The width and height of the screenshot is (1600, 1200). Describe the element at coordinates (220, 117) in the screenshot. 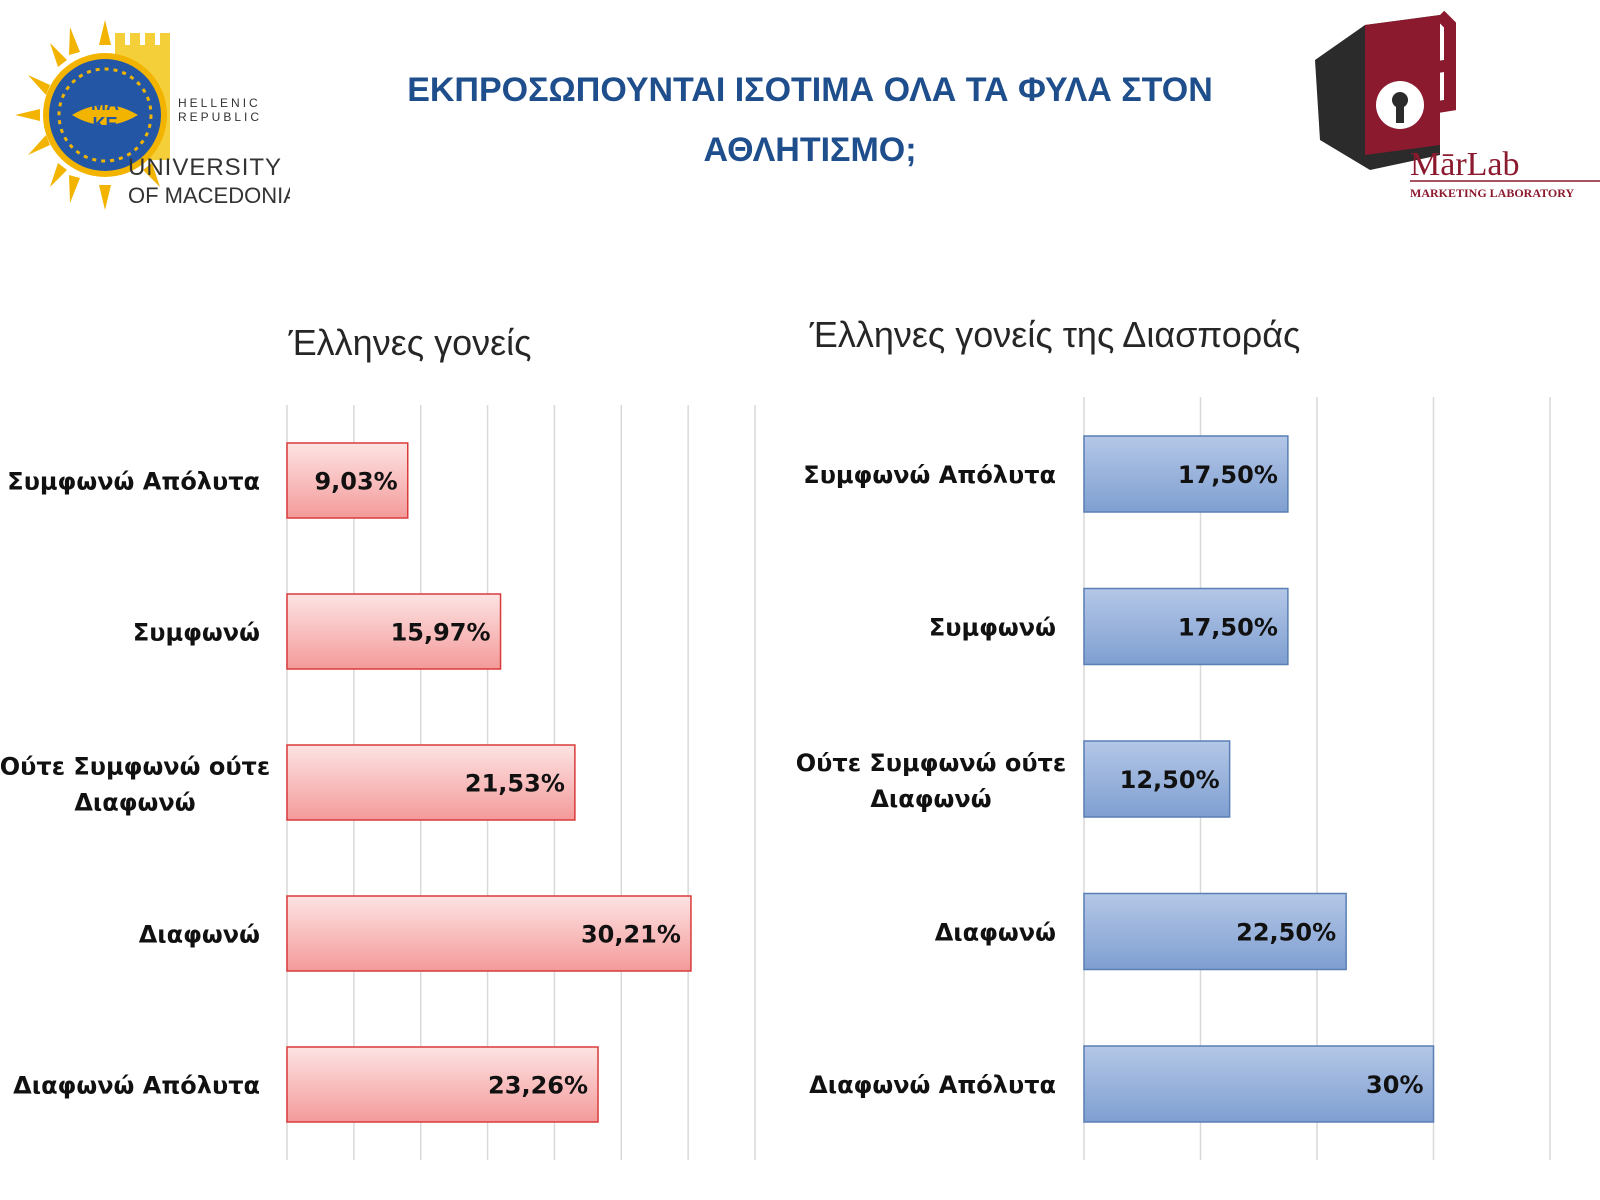

I see `logo-line-republic: REPUBLIC` at that location.